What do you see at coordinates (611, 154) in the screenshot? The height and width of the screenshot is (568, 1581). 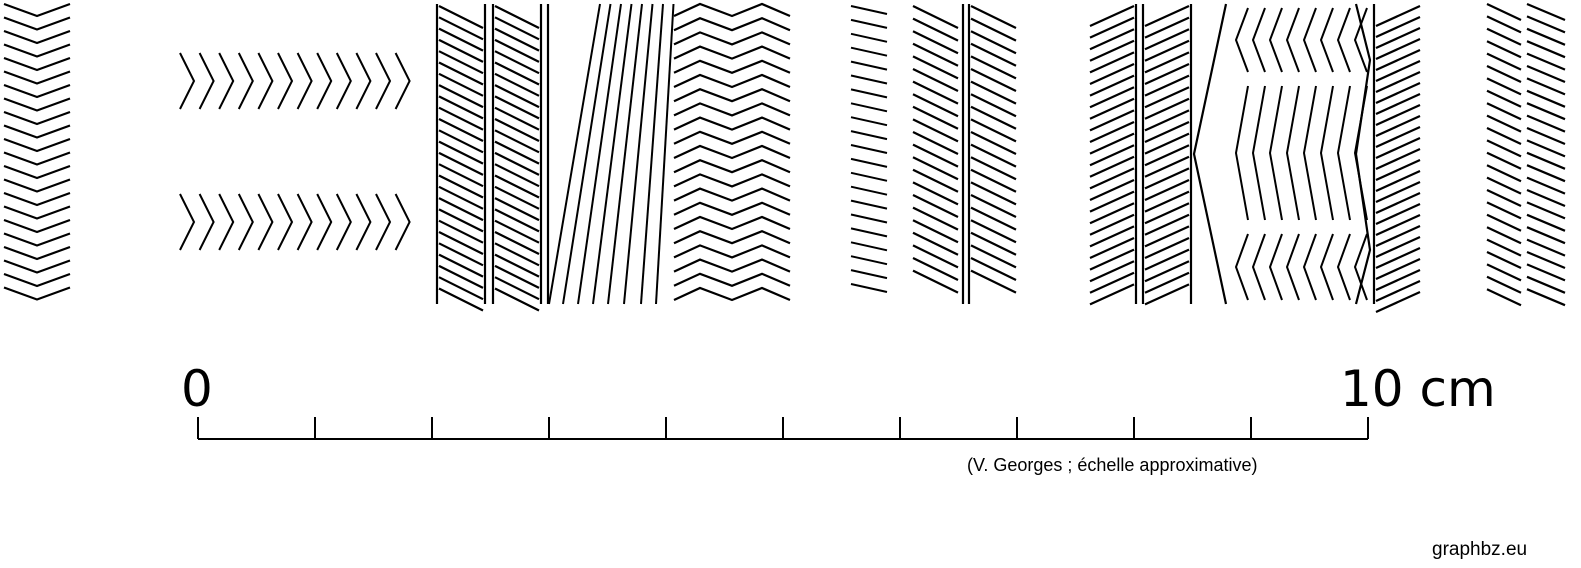 I see `oblique-fan-lines` at bounding box center [611, 154].